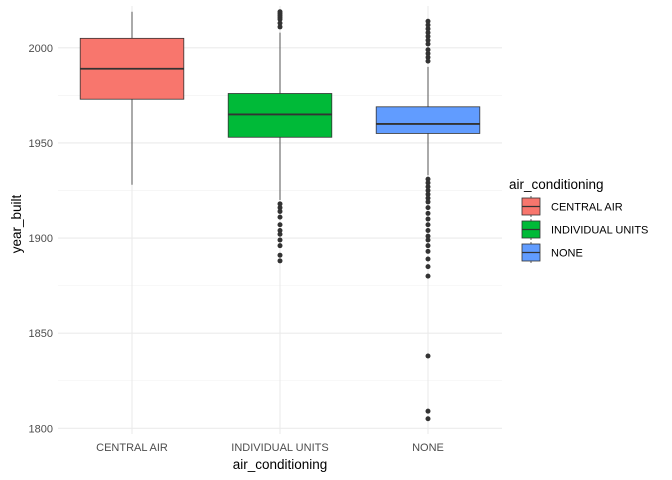 Image resolution: width=672 pixels, height=480 pixels. What do you see at coordinates (556, 184) in the screenshot?
I see `legend-title: air_conditioning` at bounding box center [556, 184].